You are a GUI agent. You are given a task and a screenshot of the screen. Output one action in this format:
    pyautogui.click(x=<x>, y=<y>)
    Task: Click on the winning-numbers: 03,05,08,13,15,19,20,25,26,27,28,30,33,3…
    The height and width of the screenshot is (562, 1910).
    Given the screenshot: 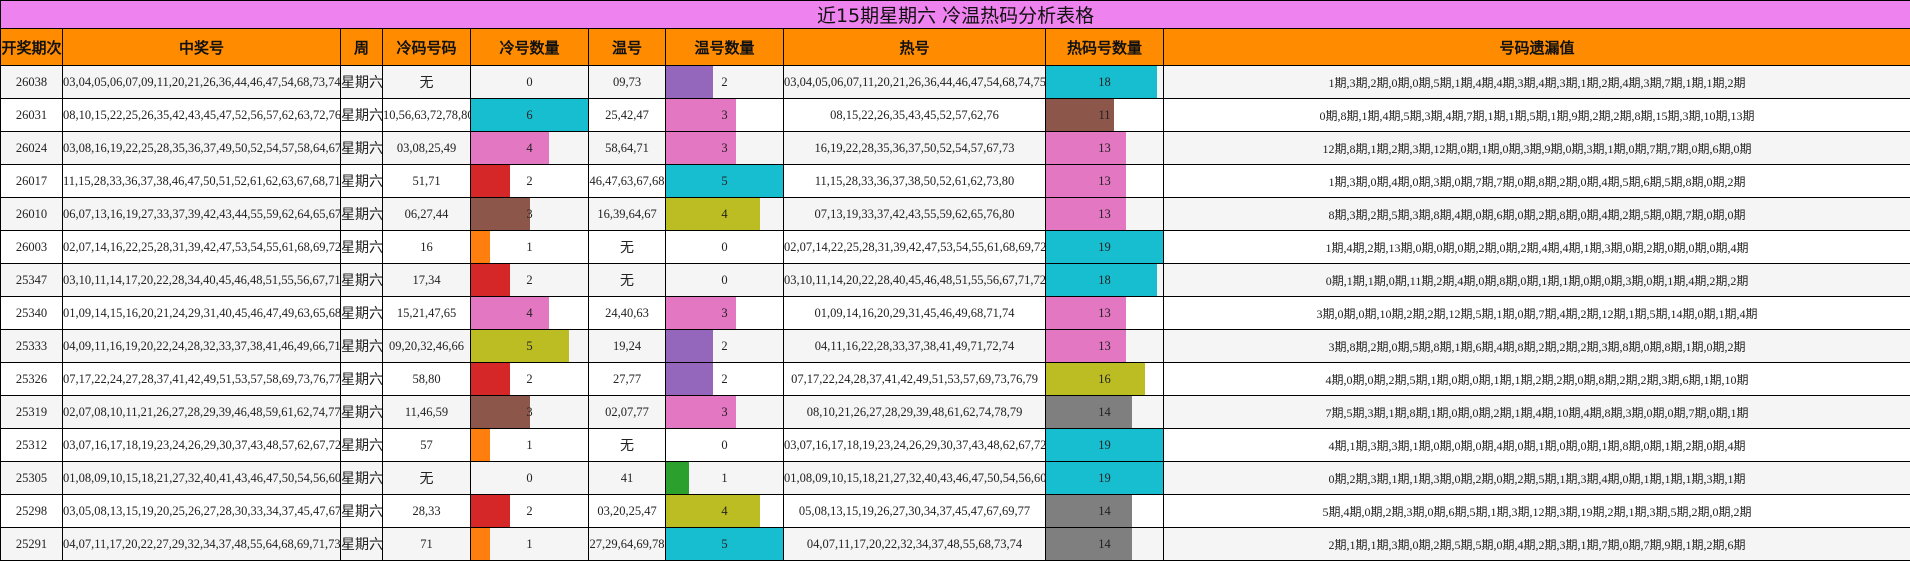 What is the action you would take?
    pyautogui.click(x=201, y=511)
    